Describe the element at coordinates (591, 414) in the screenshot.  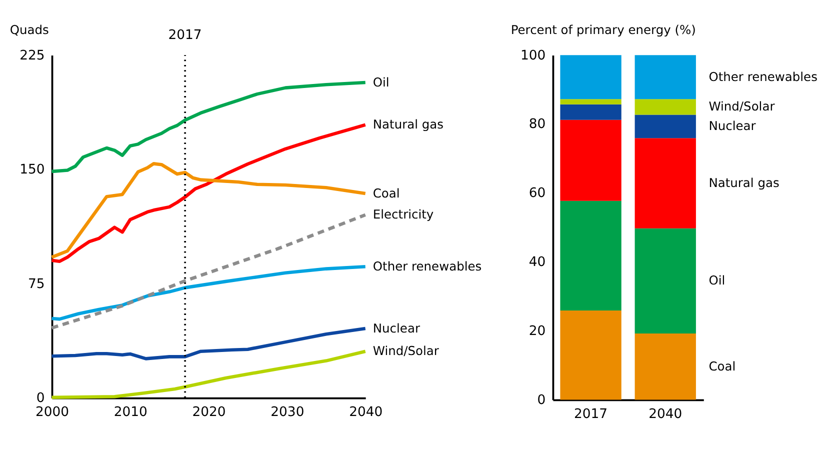
I see `x-tick-label: 2017` at that location.